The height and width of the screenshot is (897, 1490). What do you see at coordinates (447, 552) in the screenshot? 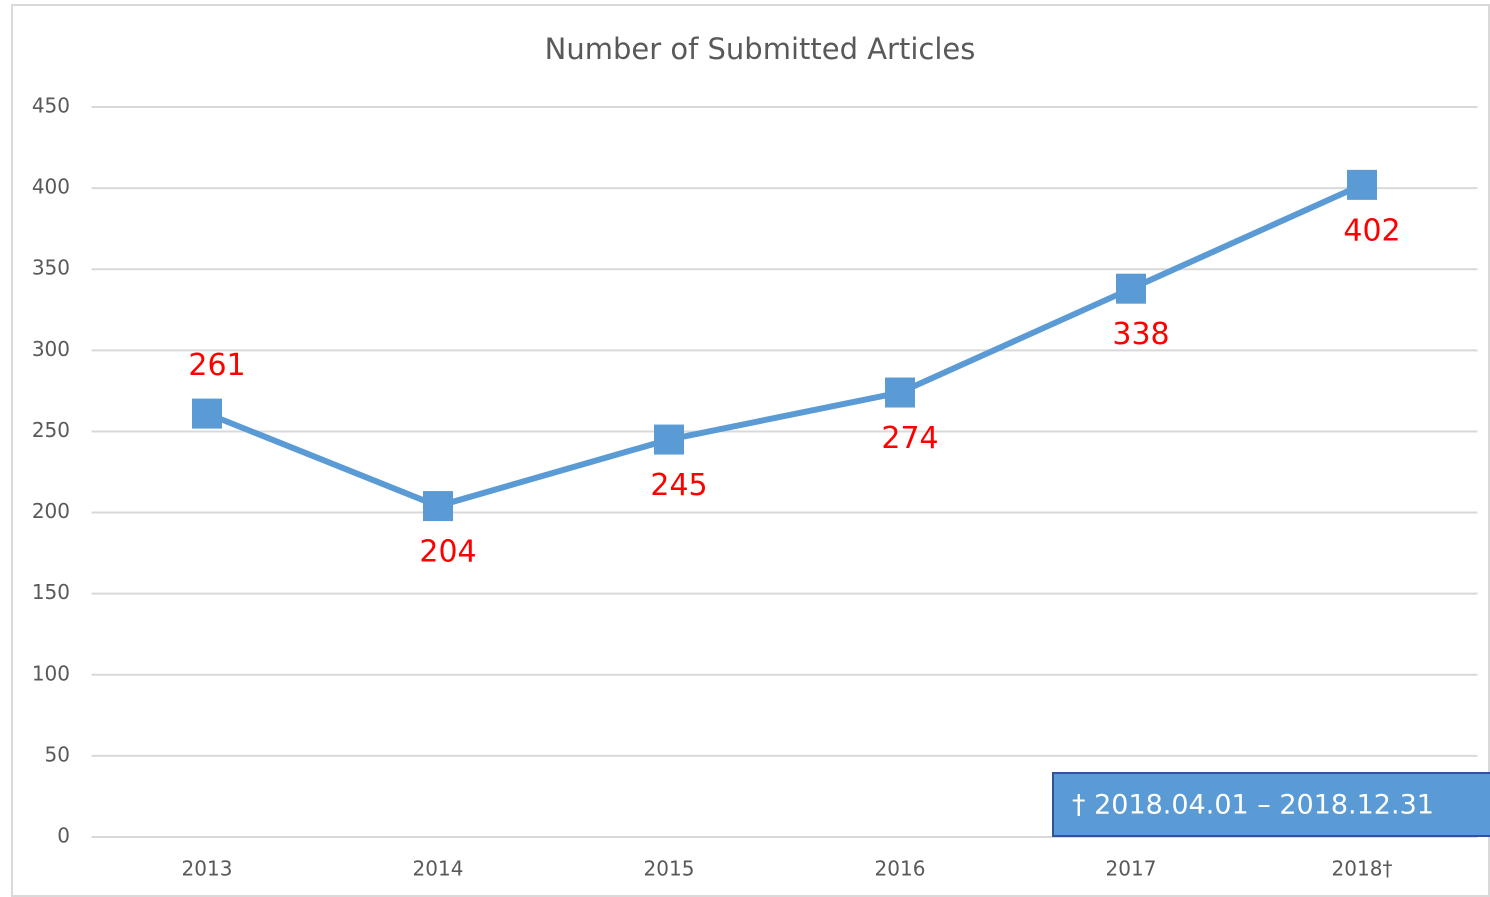
I see `data-label: 204` at bounding box center [447, 552].